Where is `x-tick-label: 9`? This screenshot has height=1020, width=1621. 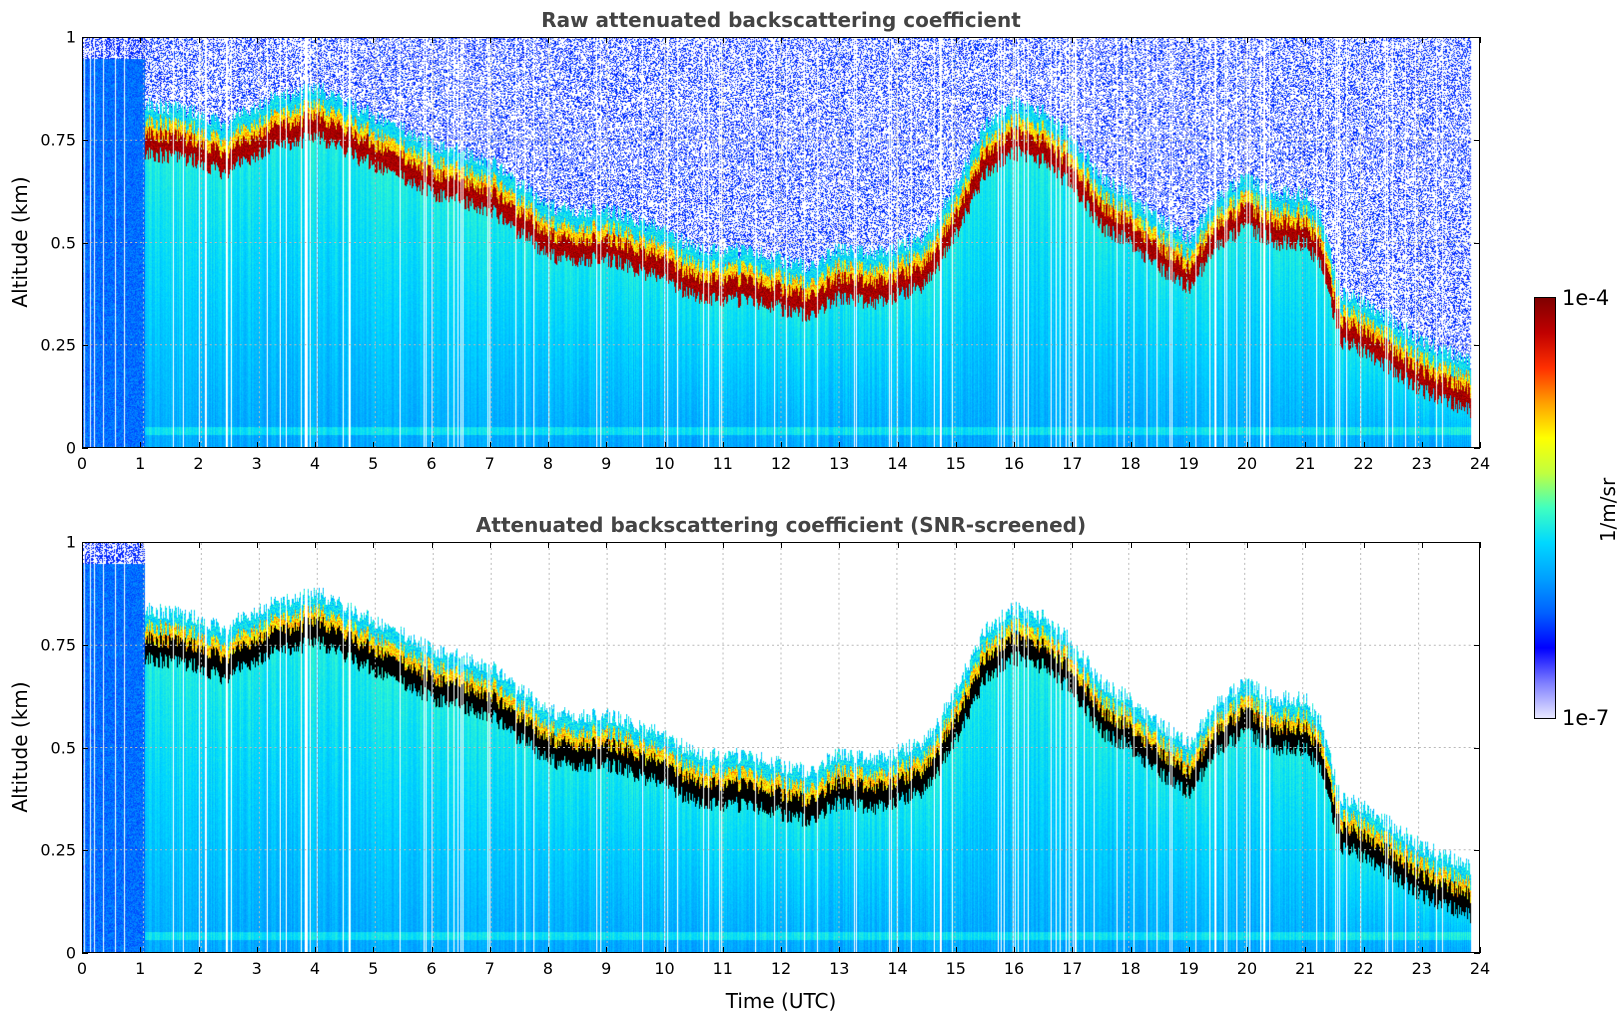
x-tick-label: 9 is located at coordinates (606, 968).